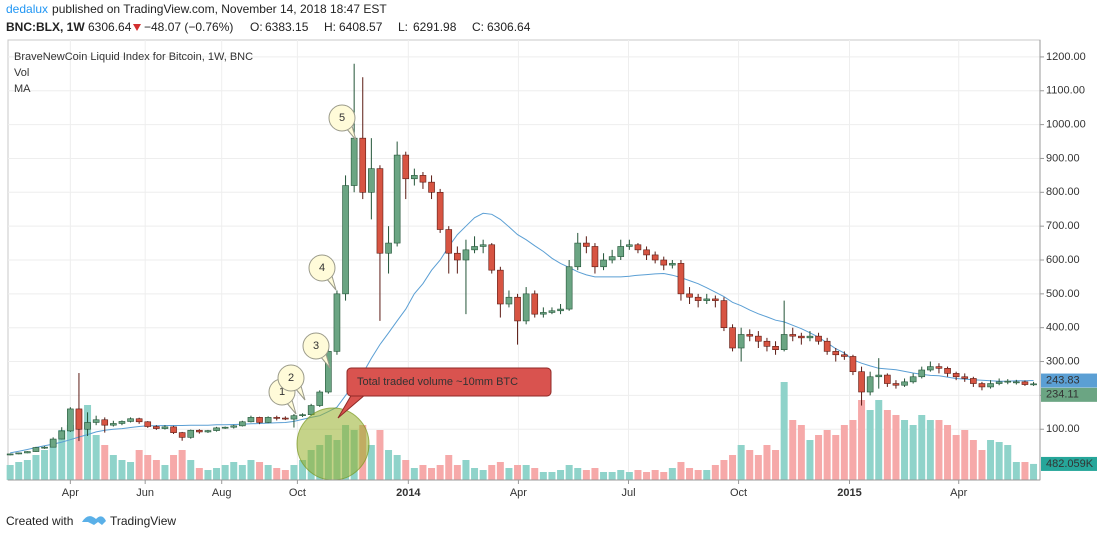 The image size is (1100, 538). Describe the element at coordinates (342, 118) in the screenshot. I see `bubble-label: 5` at that location.